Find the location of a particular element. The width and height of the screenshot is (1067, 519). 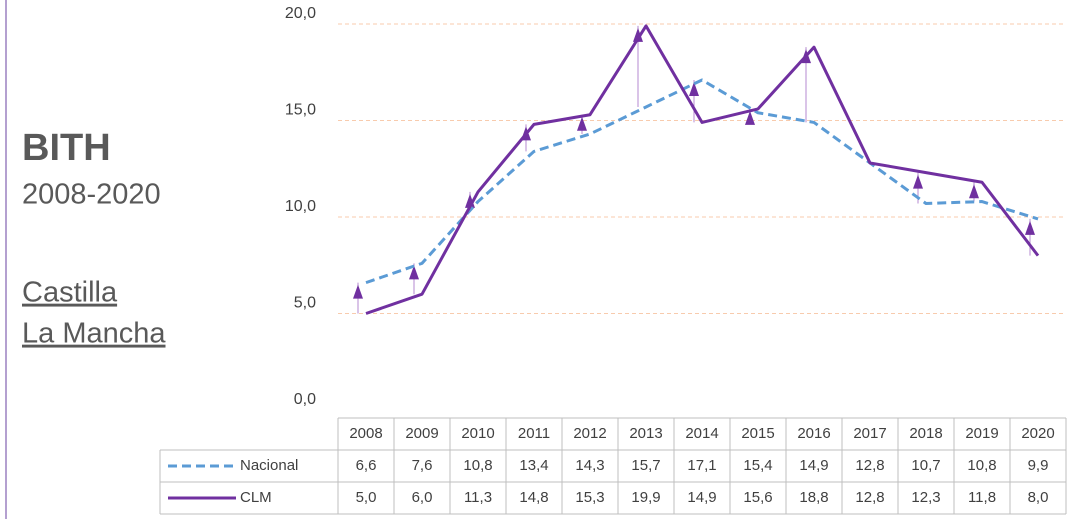

table-value: 15,7 is located at coordinates (645, 465).